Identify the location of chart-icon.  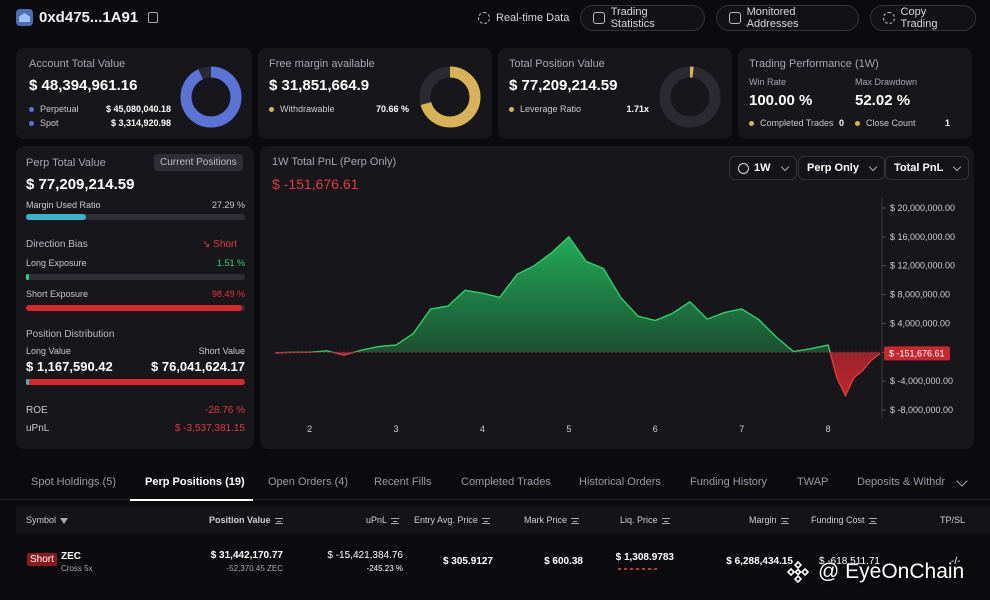
(599, 18).